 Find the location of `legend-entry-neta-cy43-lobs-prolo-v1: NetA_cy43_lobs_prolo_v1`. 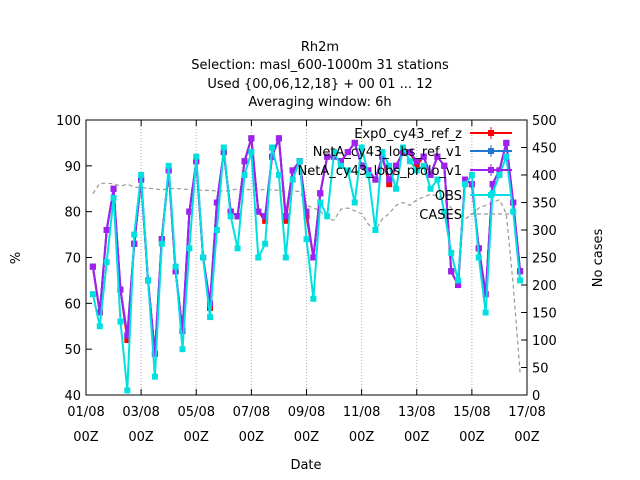

legend-entry-neta-cy43-lobs-prolo-v1: NetA_cy43_lobs_prolo_v1 is located at coordinates (405, 171).